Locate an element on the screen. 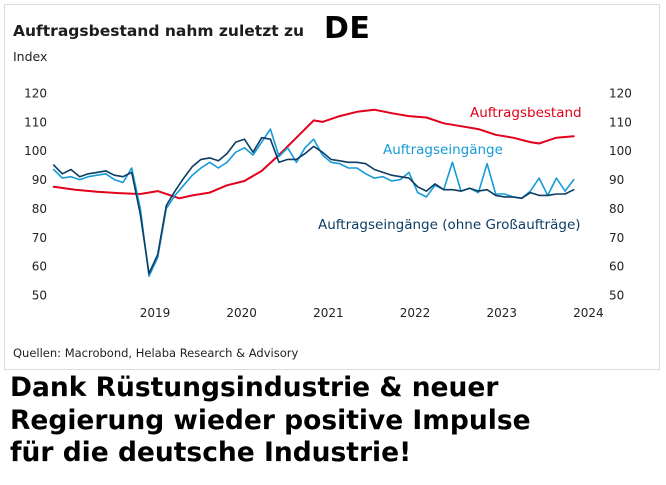  y-axis-unit-label: Index is located at coordinates (30, 56).